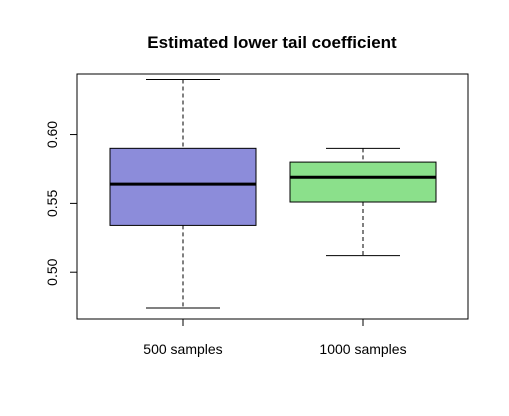  I want to click on y-tick-label: 0.60, so click(52, 134).